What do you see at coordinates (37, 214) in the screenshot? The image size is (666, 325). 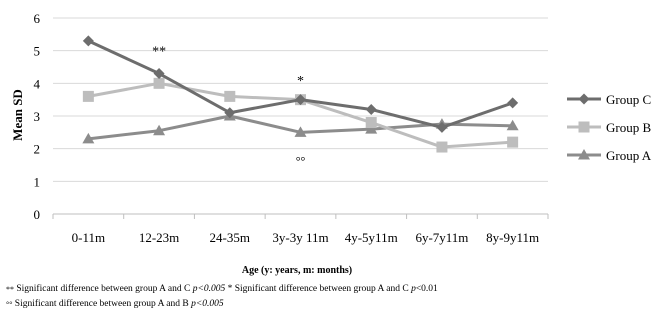 I see `y-tick-label: 0` at bounding box center [37, 214].